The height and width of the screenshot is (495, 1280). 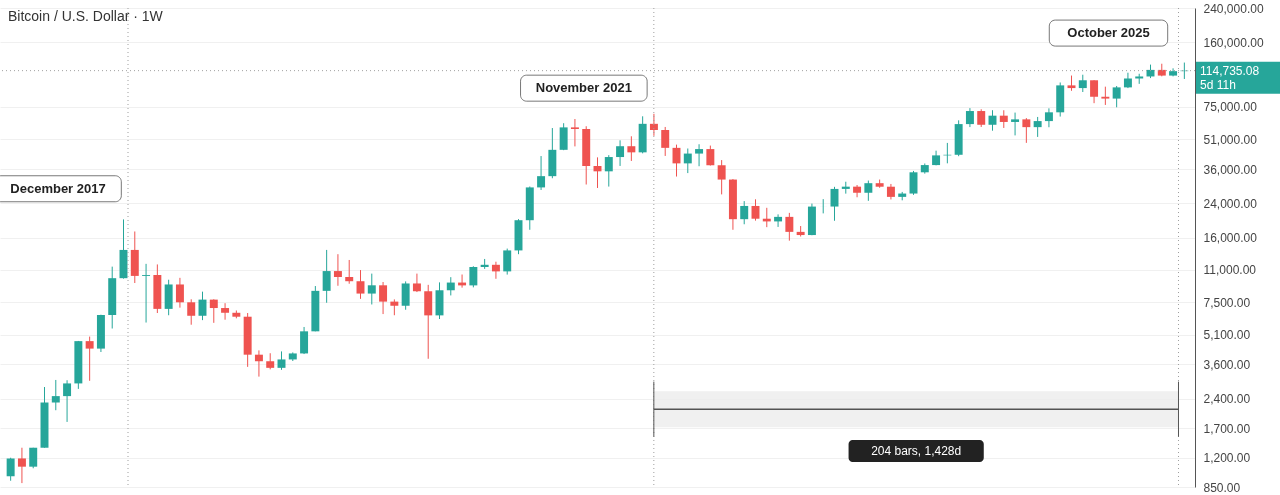 What do you see at coordinates (1230, 203) in the screenshot?
I see `y-tick-label: 24,000.00` at bounding box center [1230, 203].